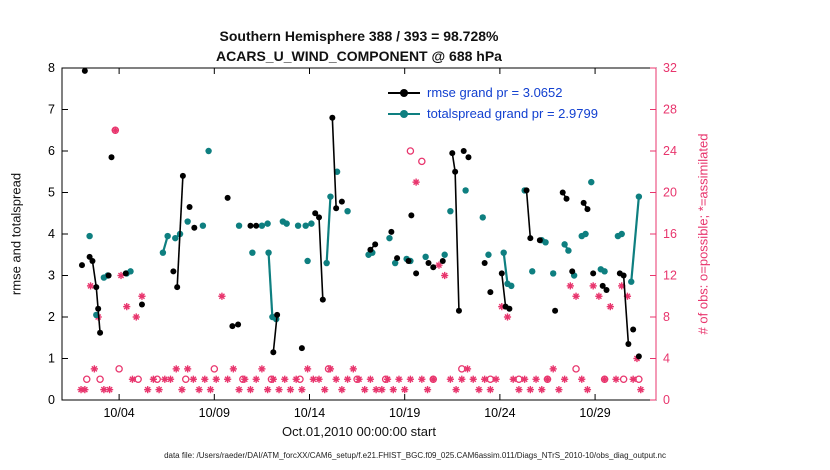 The width and height of the screenshot is (830, 470). Describe the element at coordinates (404, 413) in the screenshot. I see `svg-text: 10/19` at that location.